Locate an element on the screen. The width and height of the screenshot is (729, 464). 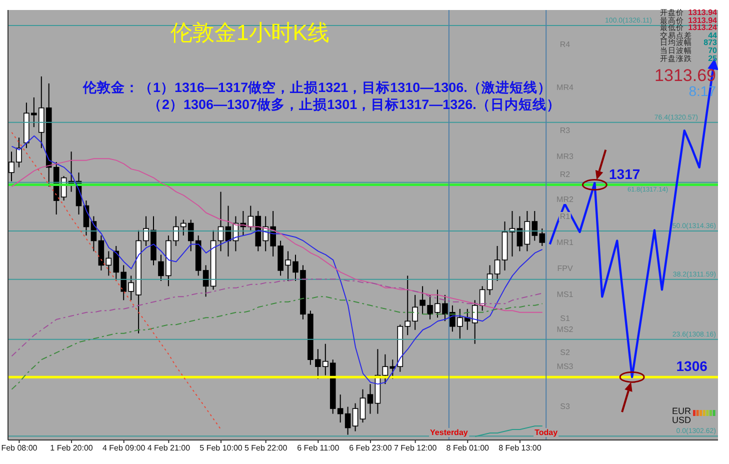
x-tick-label: 4 Feb 09:00 is located at coordinates (124, 448).